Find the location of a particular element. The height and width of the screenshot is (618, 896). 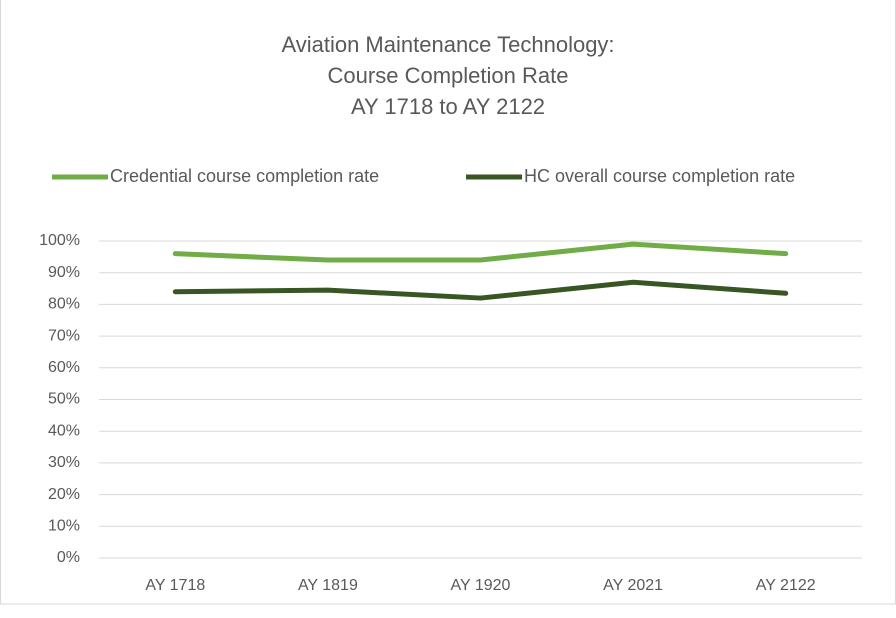

y-tick-label: 70% is located at coordinates (64, 335).